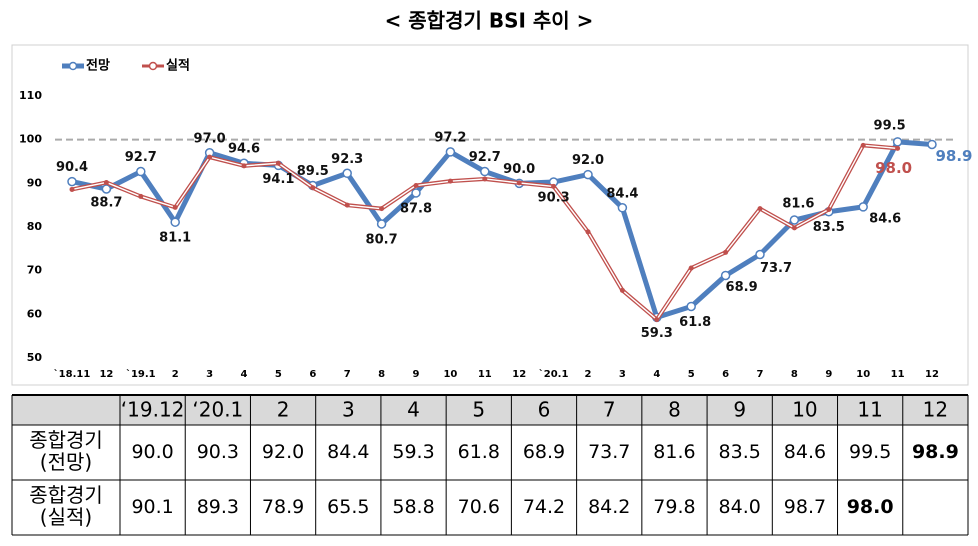 This screenshot has height=546, width=978. Describe the element at coordinates (283, 507) in the screenshot. I see `table-cell: 78.9` at that location.